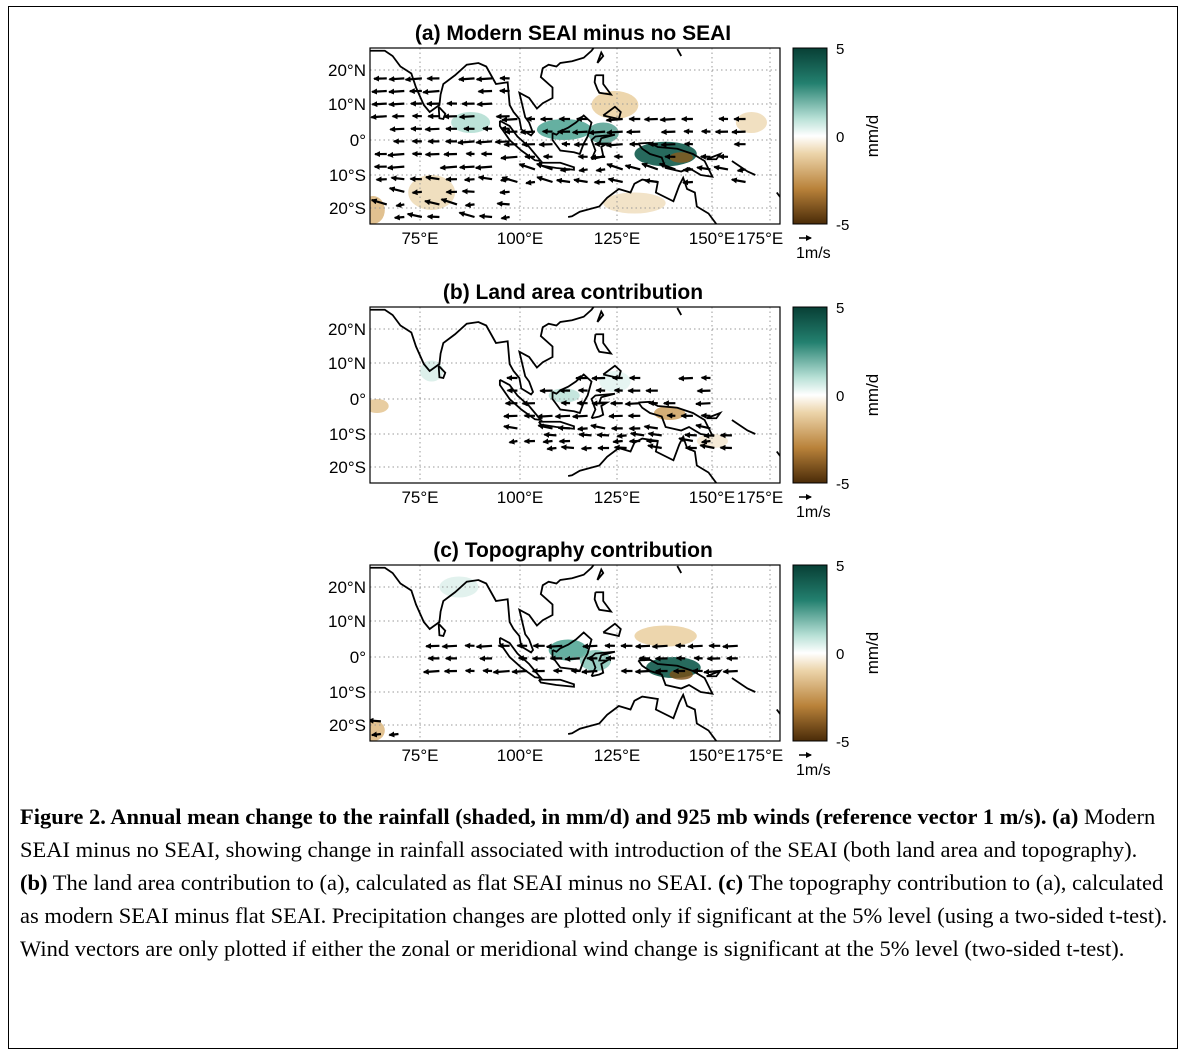 This screenshot has width=1186, height=1057. I want to click on colorbar, so click(810, 653).